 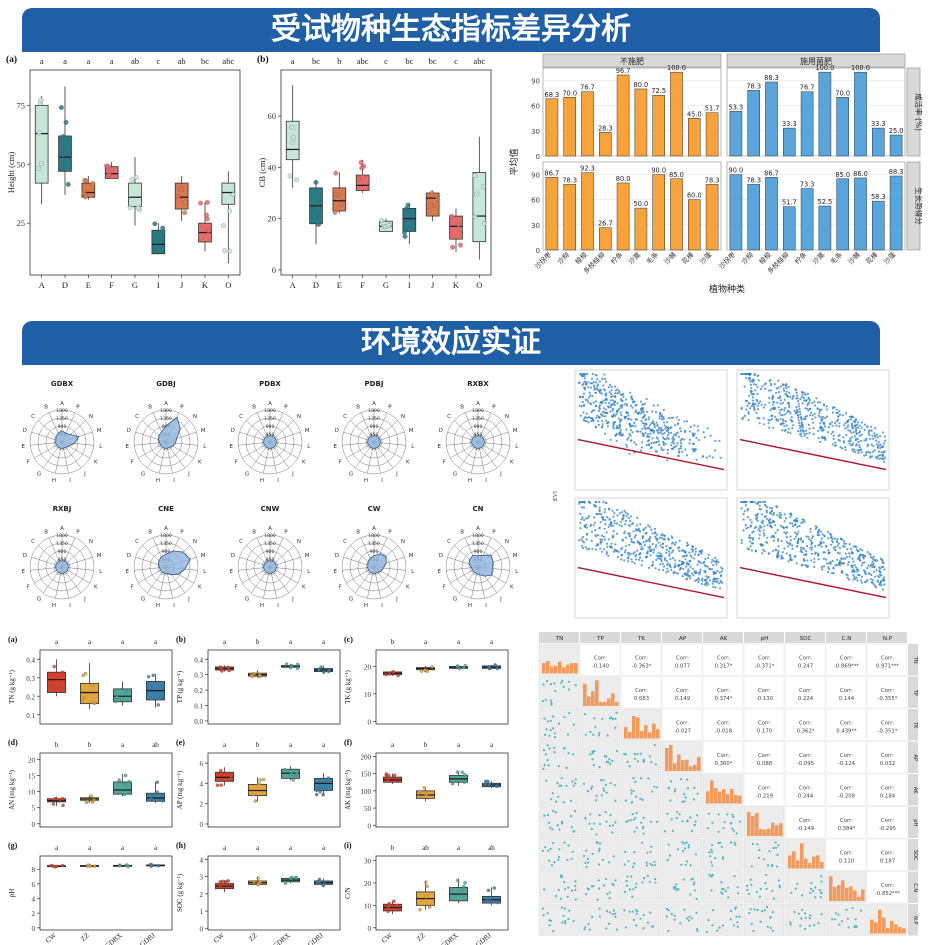 What do you see at coordinates (62, 404) in the screenshot?
I see `radar-direction-label: A` at bounding box center [62, 404].